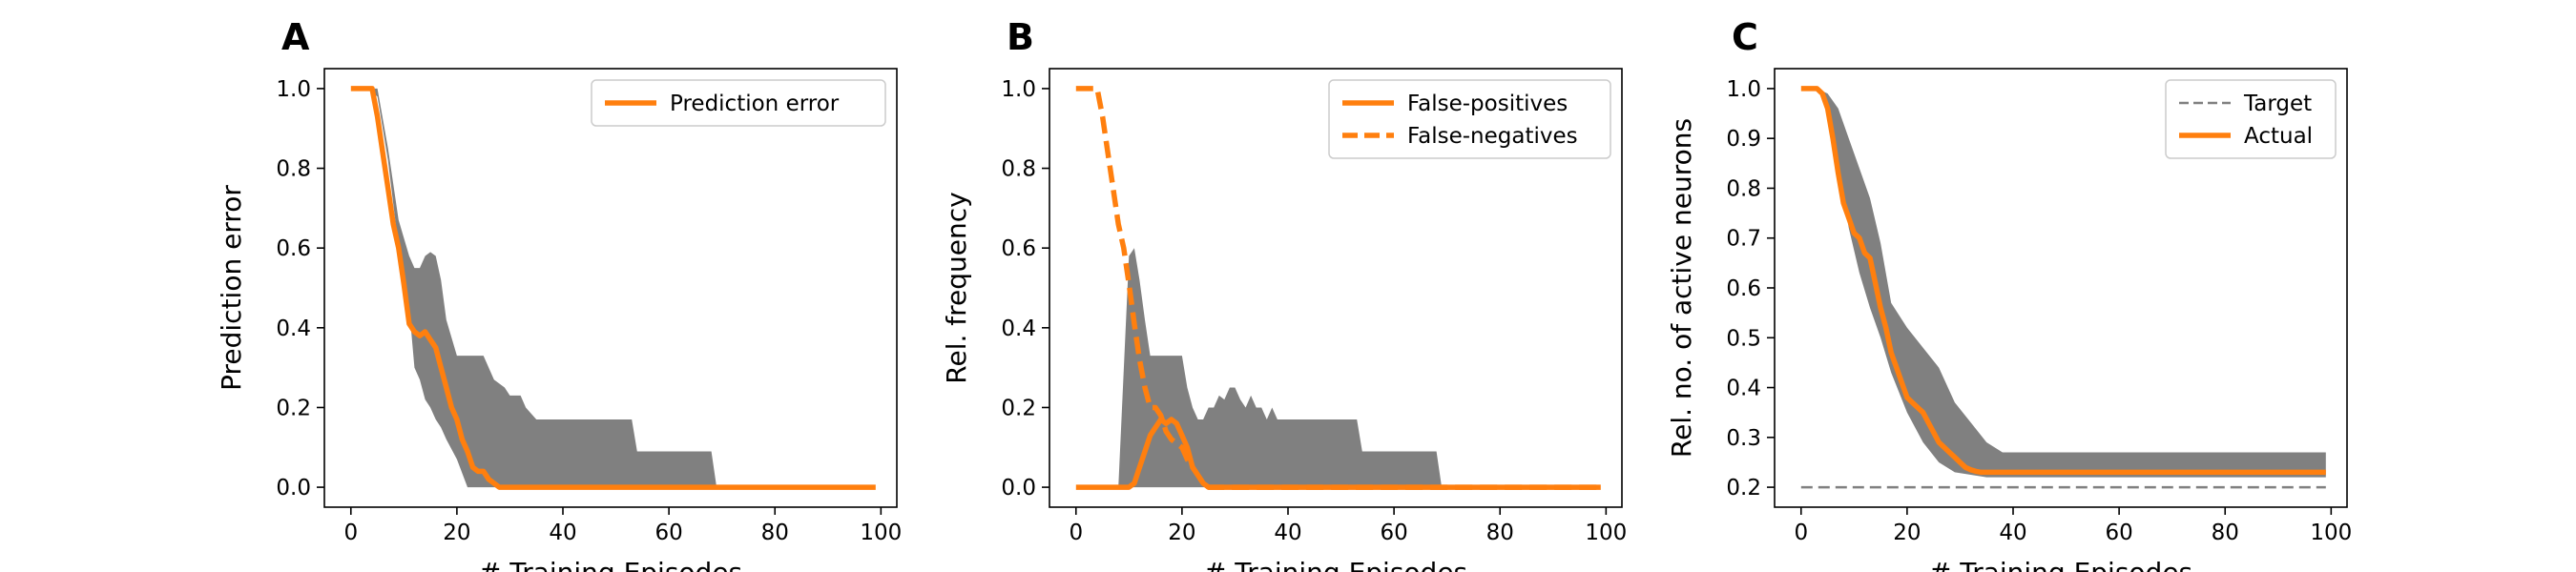 Image resolution: width=2576 pixels, height=572 pixels. What do you see at coordinates (1487, 104) in the screenshot?
I see `legend-label: False-positives` at bounding box center [1487, 104].